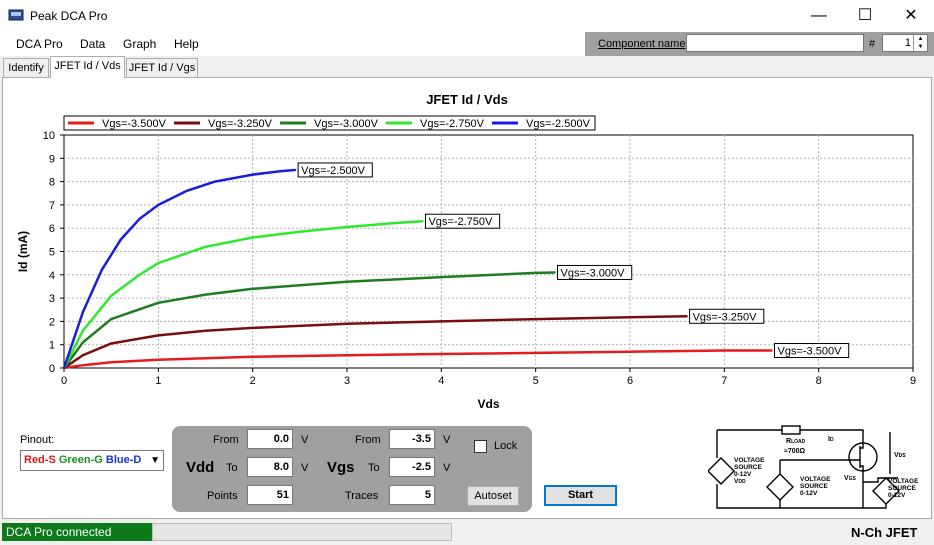 The width and height of the screenshot is (934, 545). Describe the element at coordinates (270, 439) in the screenshot. I see `vdd-from-input: 0.0` at that location.